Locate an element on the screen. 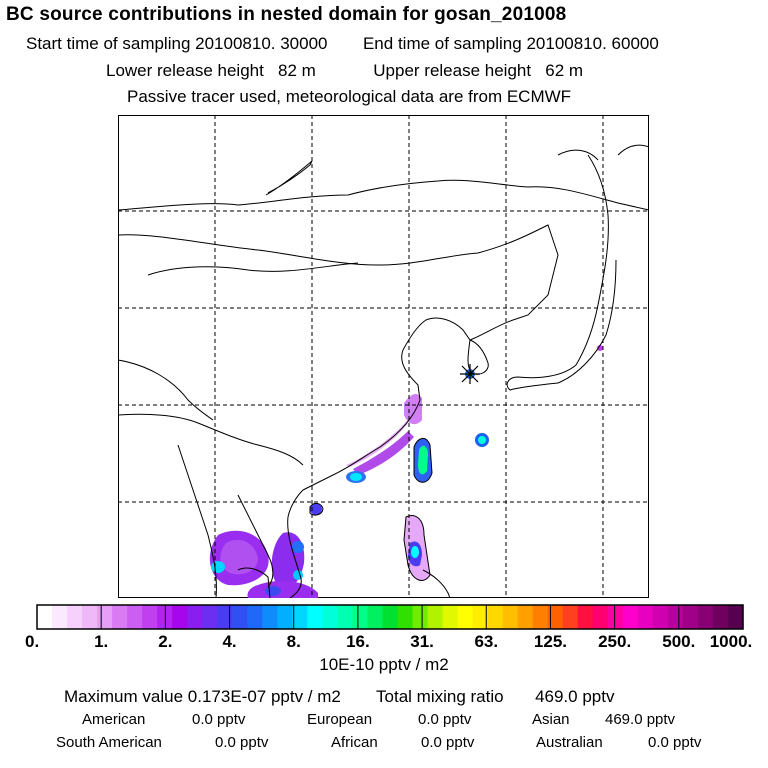 The image size is (768, 768). colorbar-frame is located at coordinates (390, 617).